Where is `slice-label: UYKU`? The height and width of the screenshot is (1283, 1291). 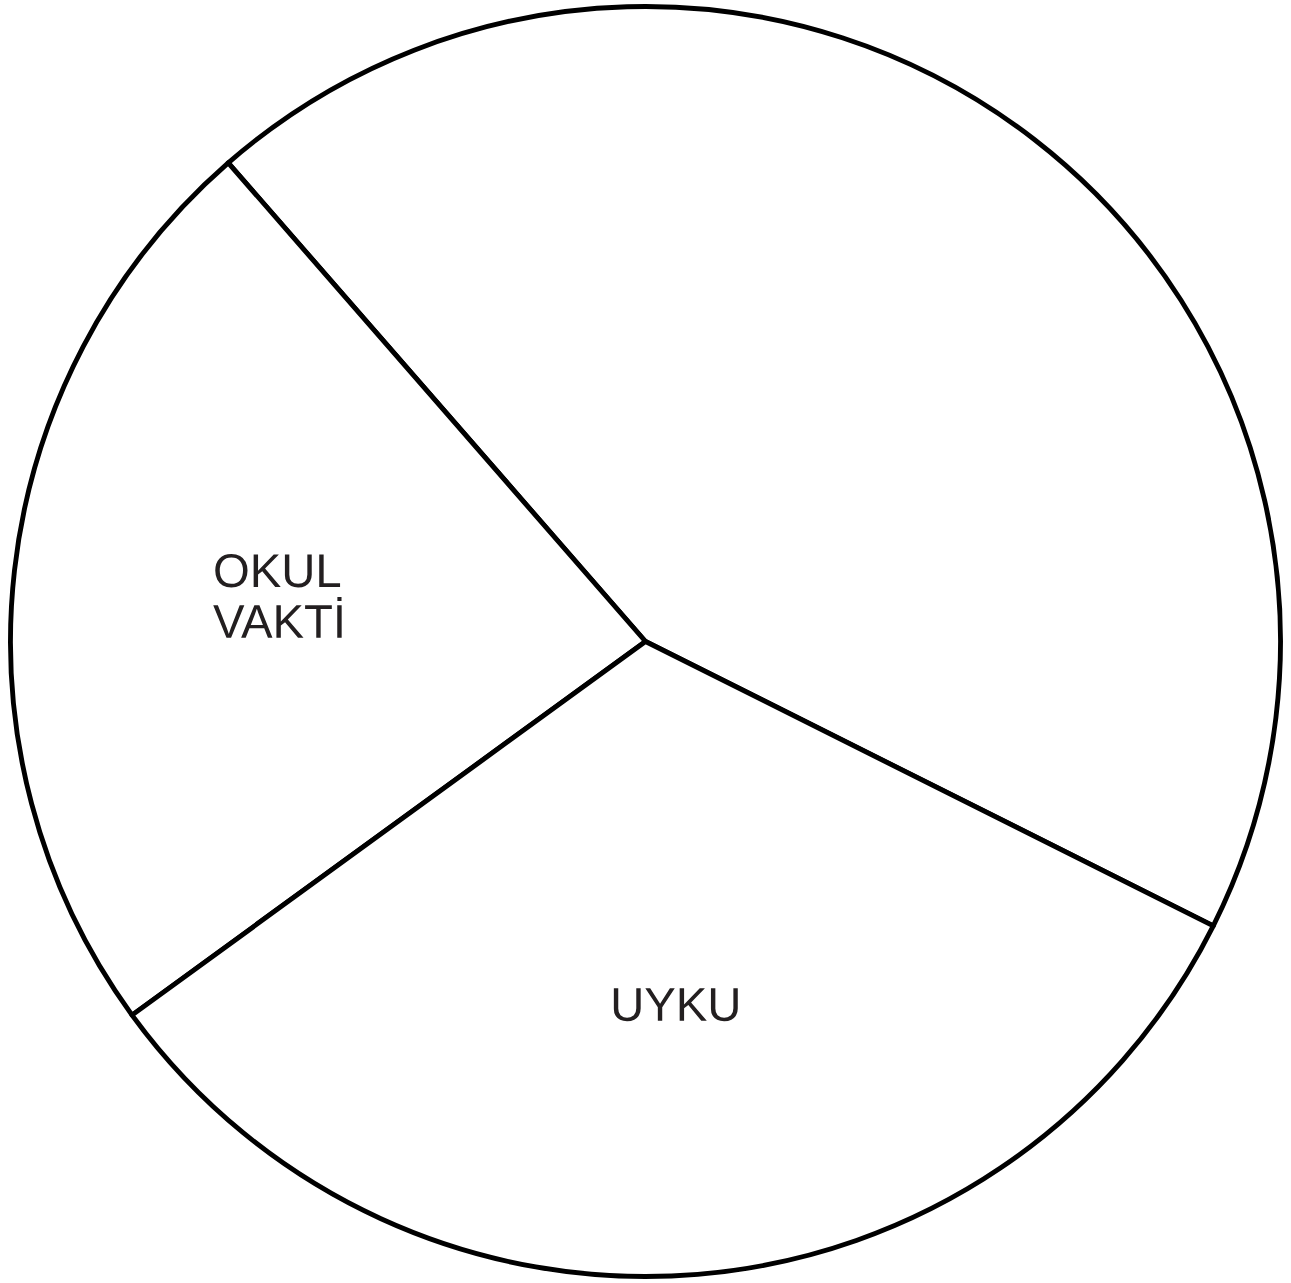
slice-label: UYKU is located at coordinates (675, 1005).